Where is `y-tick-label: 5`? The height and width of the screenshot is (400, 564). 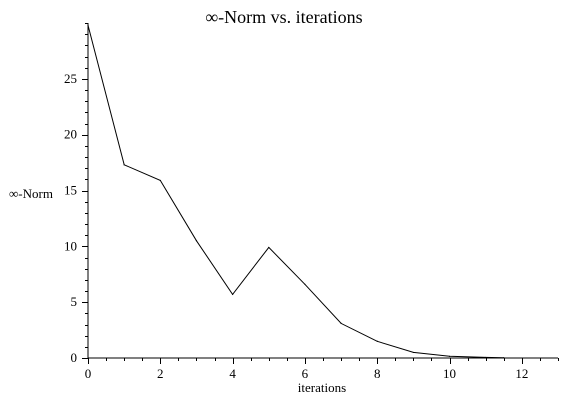
y-tick-label: 5 is located at coordinates (74, 301).